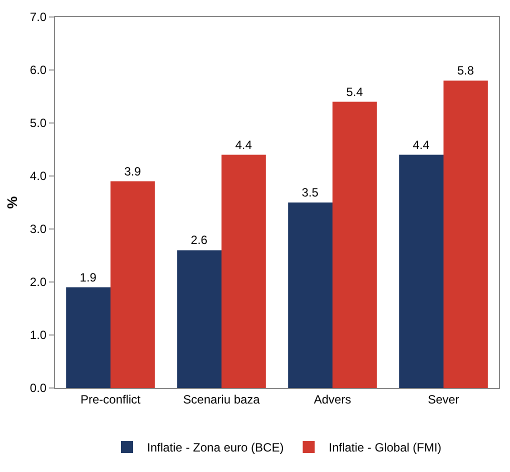 The image size is (510, 472). Describe the element at coordinates (38, 123) in the screenshot. I see `y-tick-label: 5.0` at that location.